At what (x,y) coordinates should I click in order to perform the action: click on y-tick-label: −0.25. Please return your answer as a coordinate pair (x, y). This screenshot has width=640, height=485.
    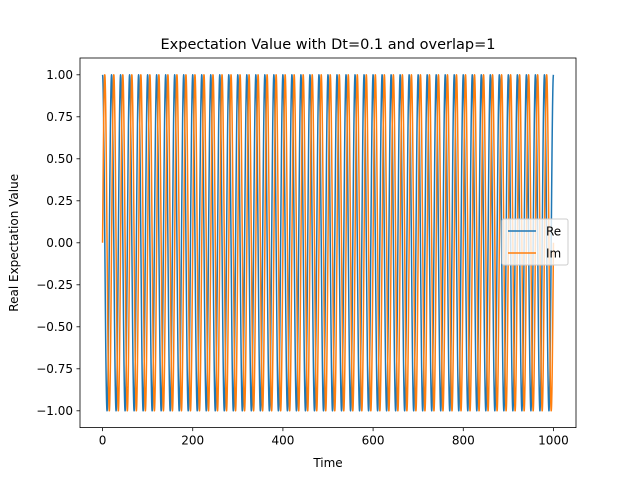
    Looking at the image, I should click on (54, 285).